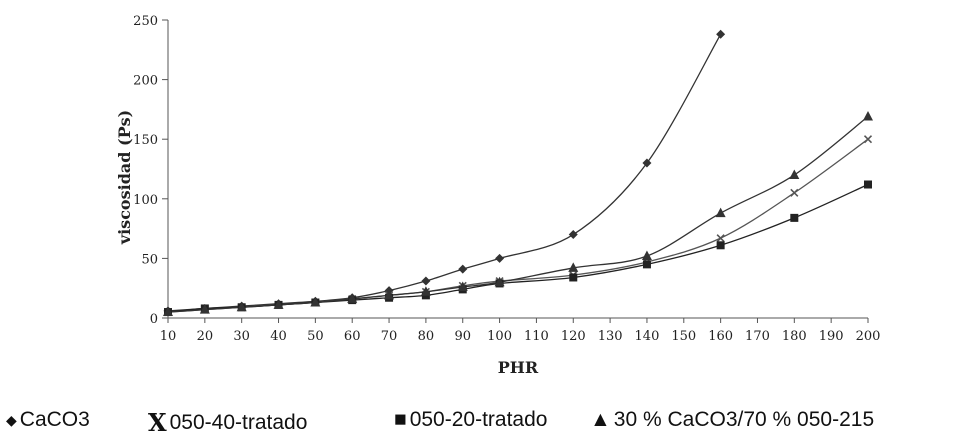  What do you see at coordinates (145, 140) in the screenshot?
I see `y-tick-label: 150` at bounding box center [145, 140].